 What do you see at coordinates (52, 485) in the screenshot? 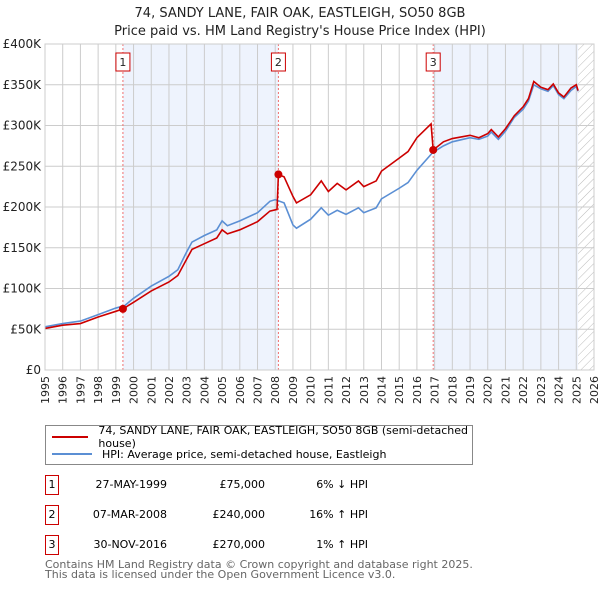
I see `transaction-marker: 1` at bounding box center [52, 485].